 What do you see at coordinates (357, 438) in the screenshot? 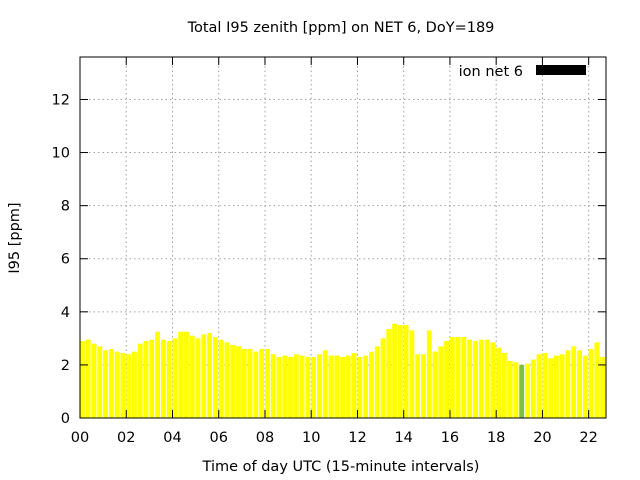
I see `x-tick-label: 12` at bounding box center [357, 438].